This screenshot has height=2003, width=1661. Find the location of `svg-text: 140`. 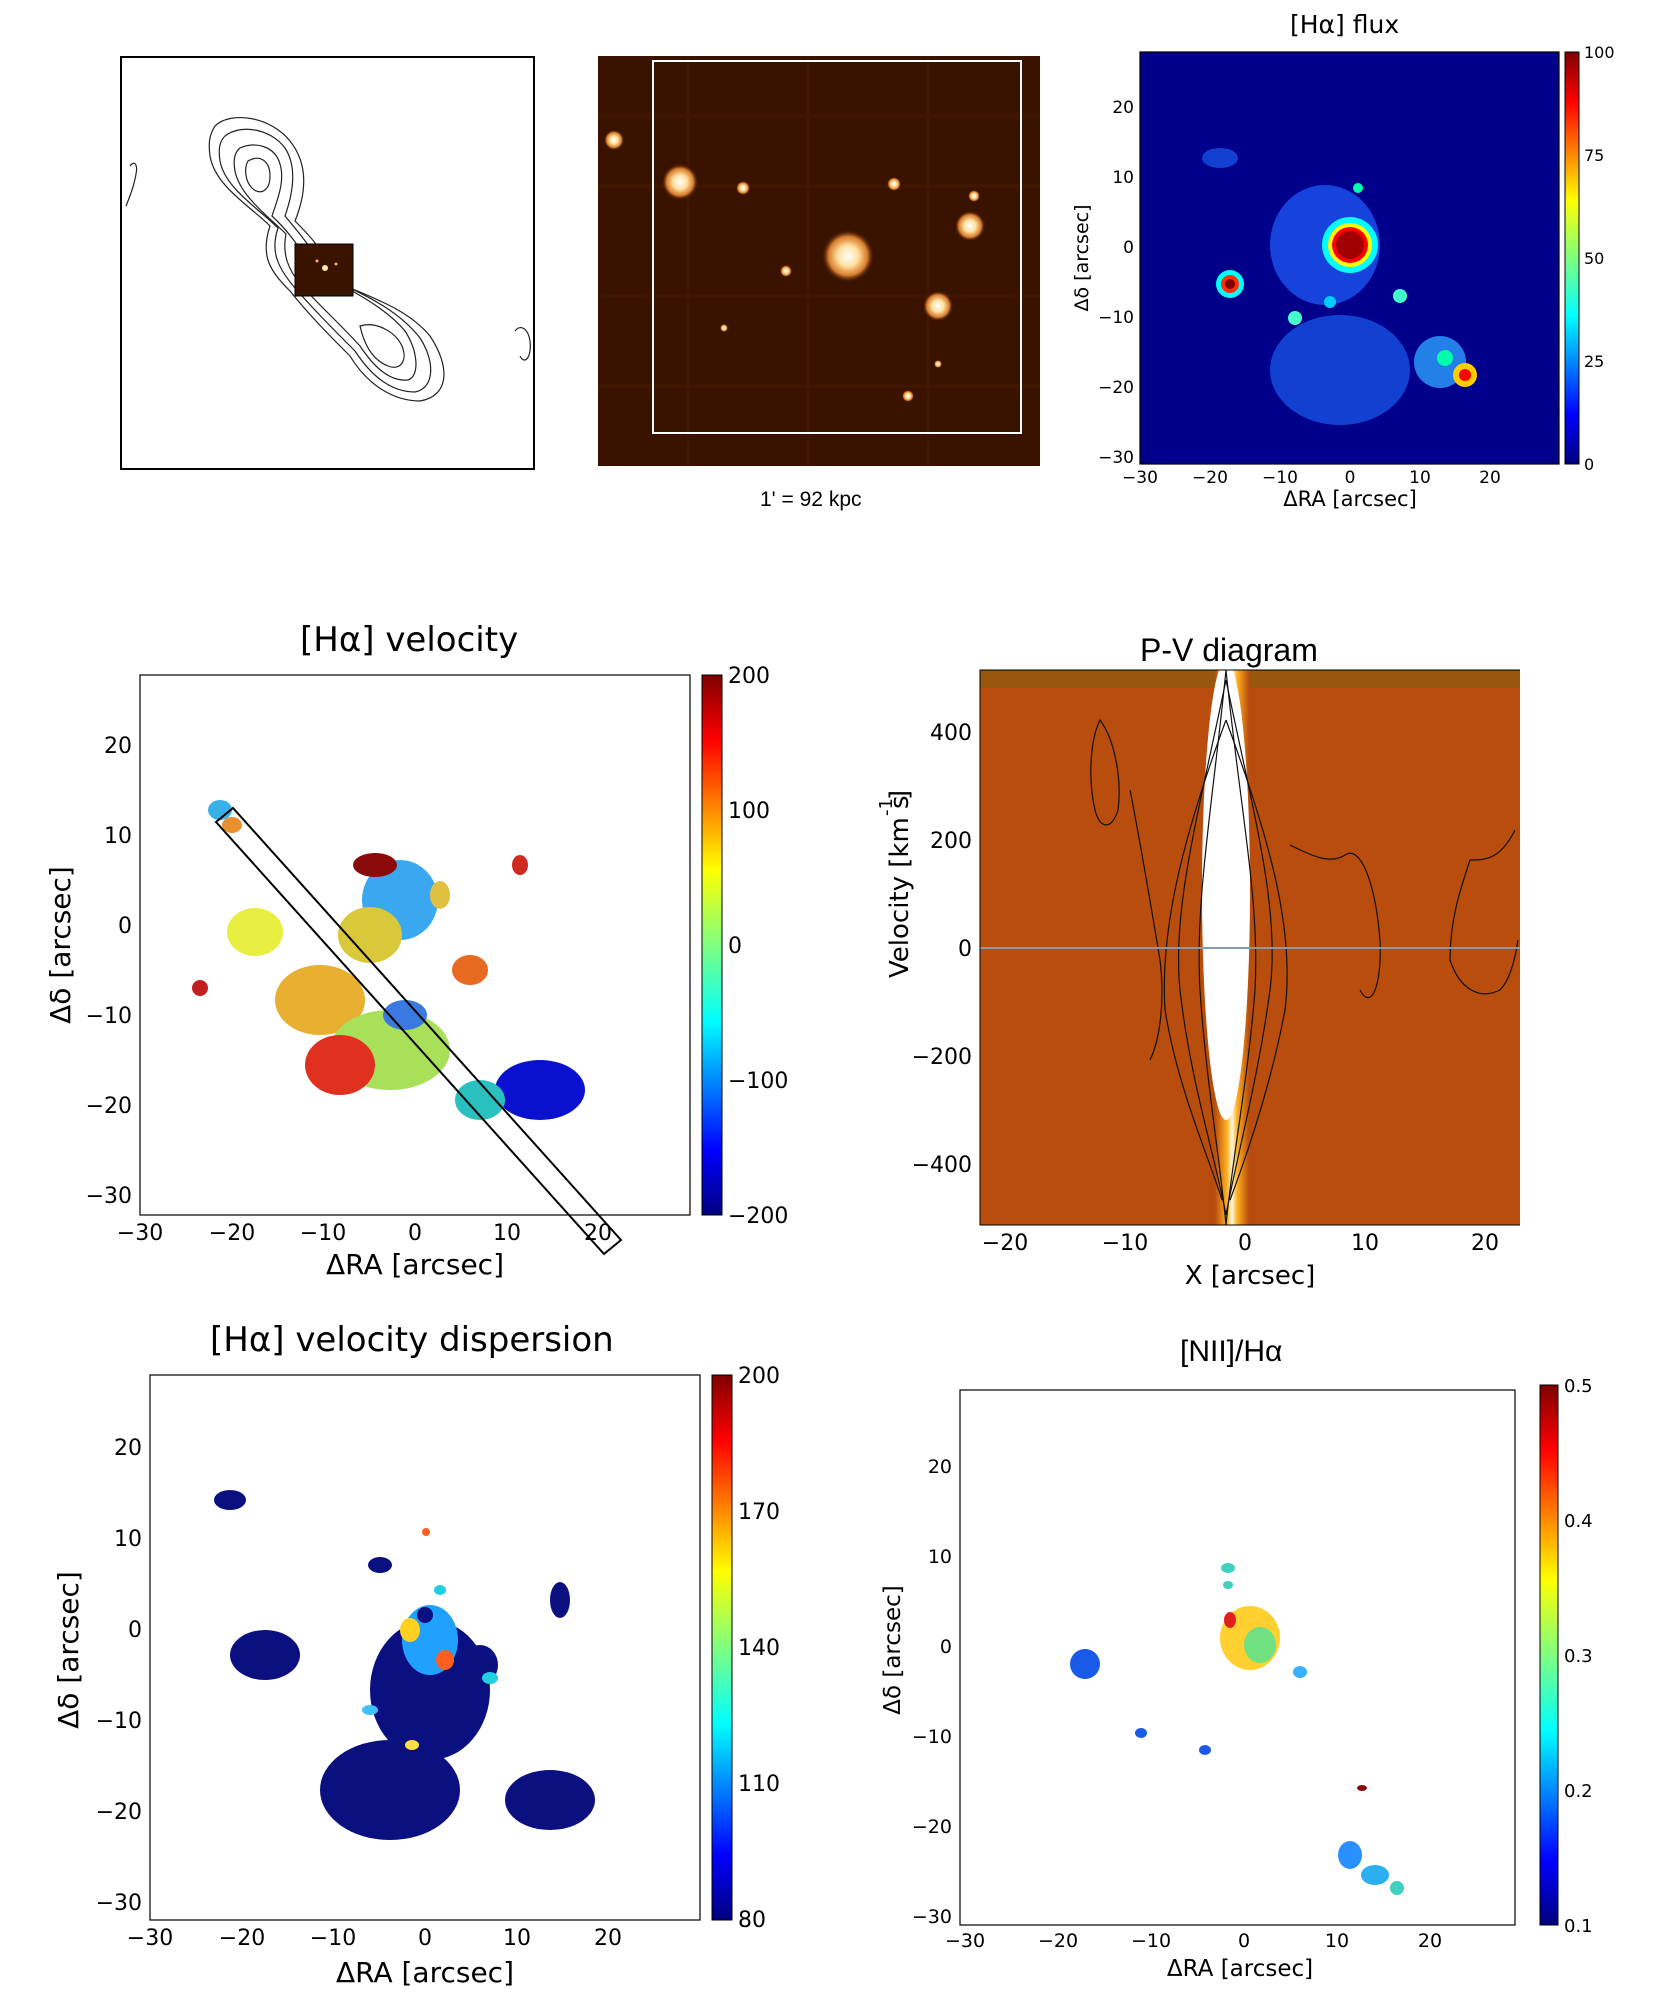

svg-text: 140 is located at coordinates (759, 1648).